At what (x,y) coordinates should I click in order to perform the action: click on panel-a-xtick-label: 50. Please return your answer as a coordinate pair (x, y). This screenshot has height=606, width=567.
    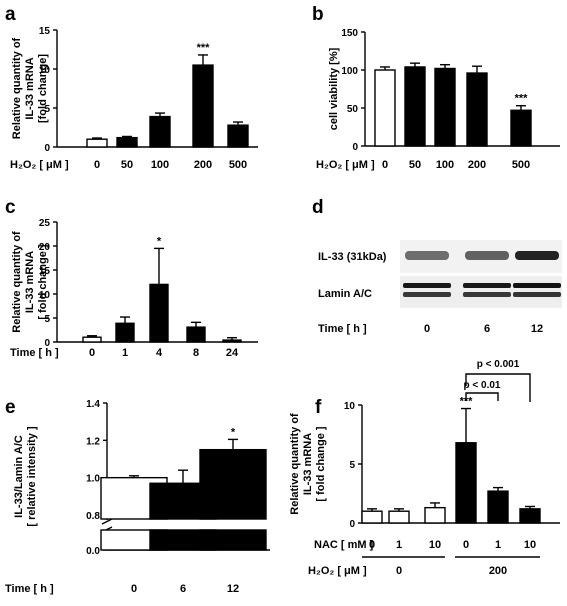
    Looking at the image, I should click on (127, 165).